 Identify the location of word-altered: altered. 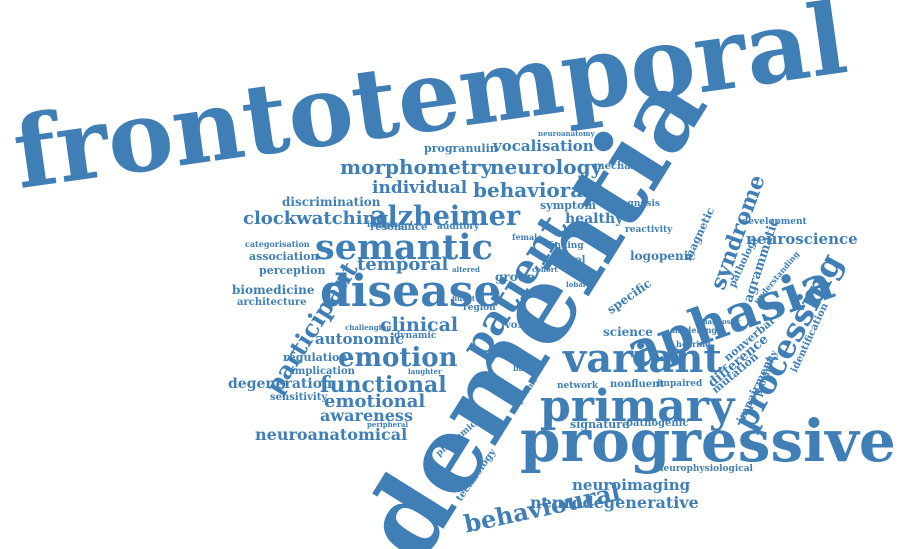
(466, 269).